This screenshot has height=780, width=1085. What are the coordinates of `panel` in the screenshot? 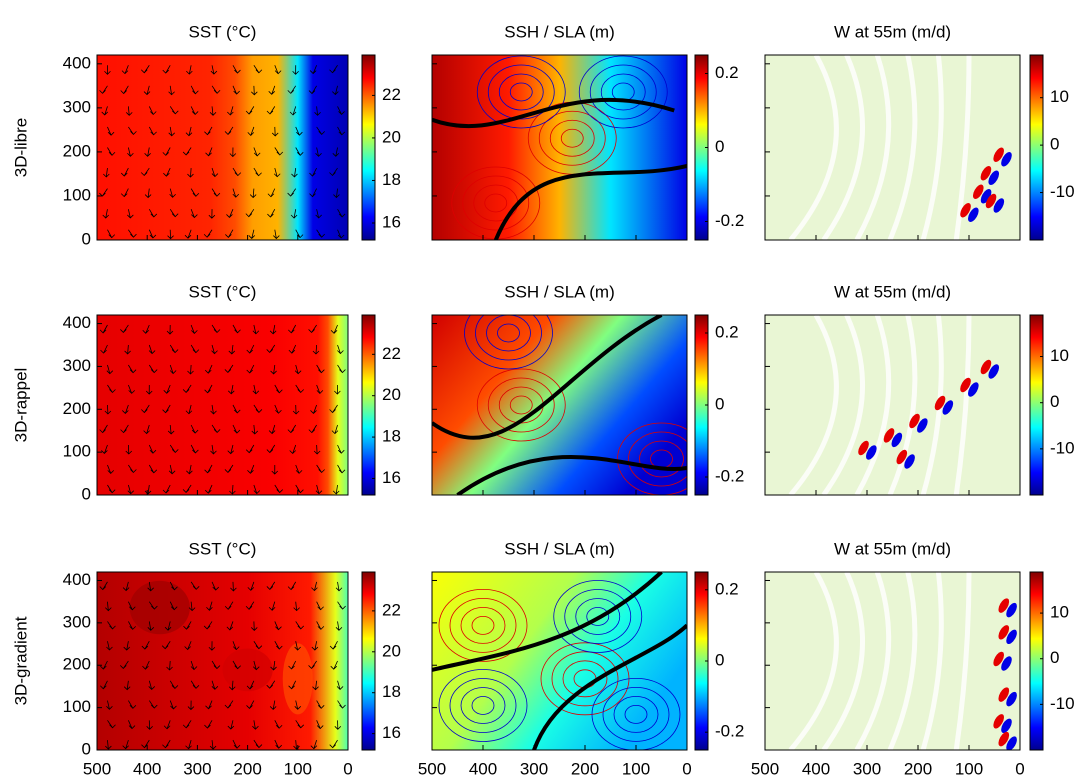 It's located at (559, 147).